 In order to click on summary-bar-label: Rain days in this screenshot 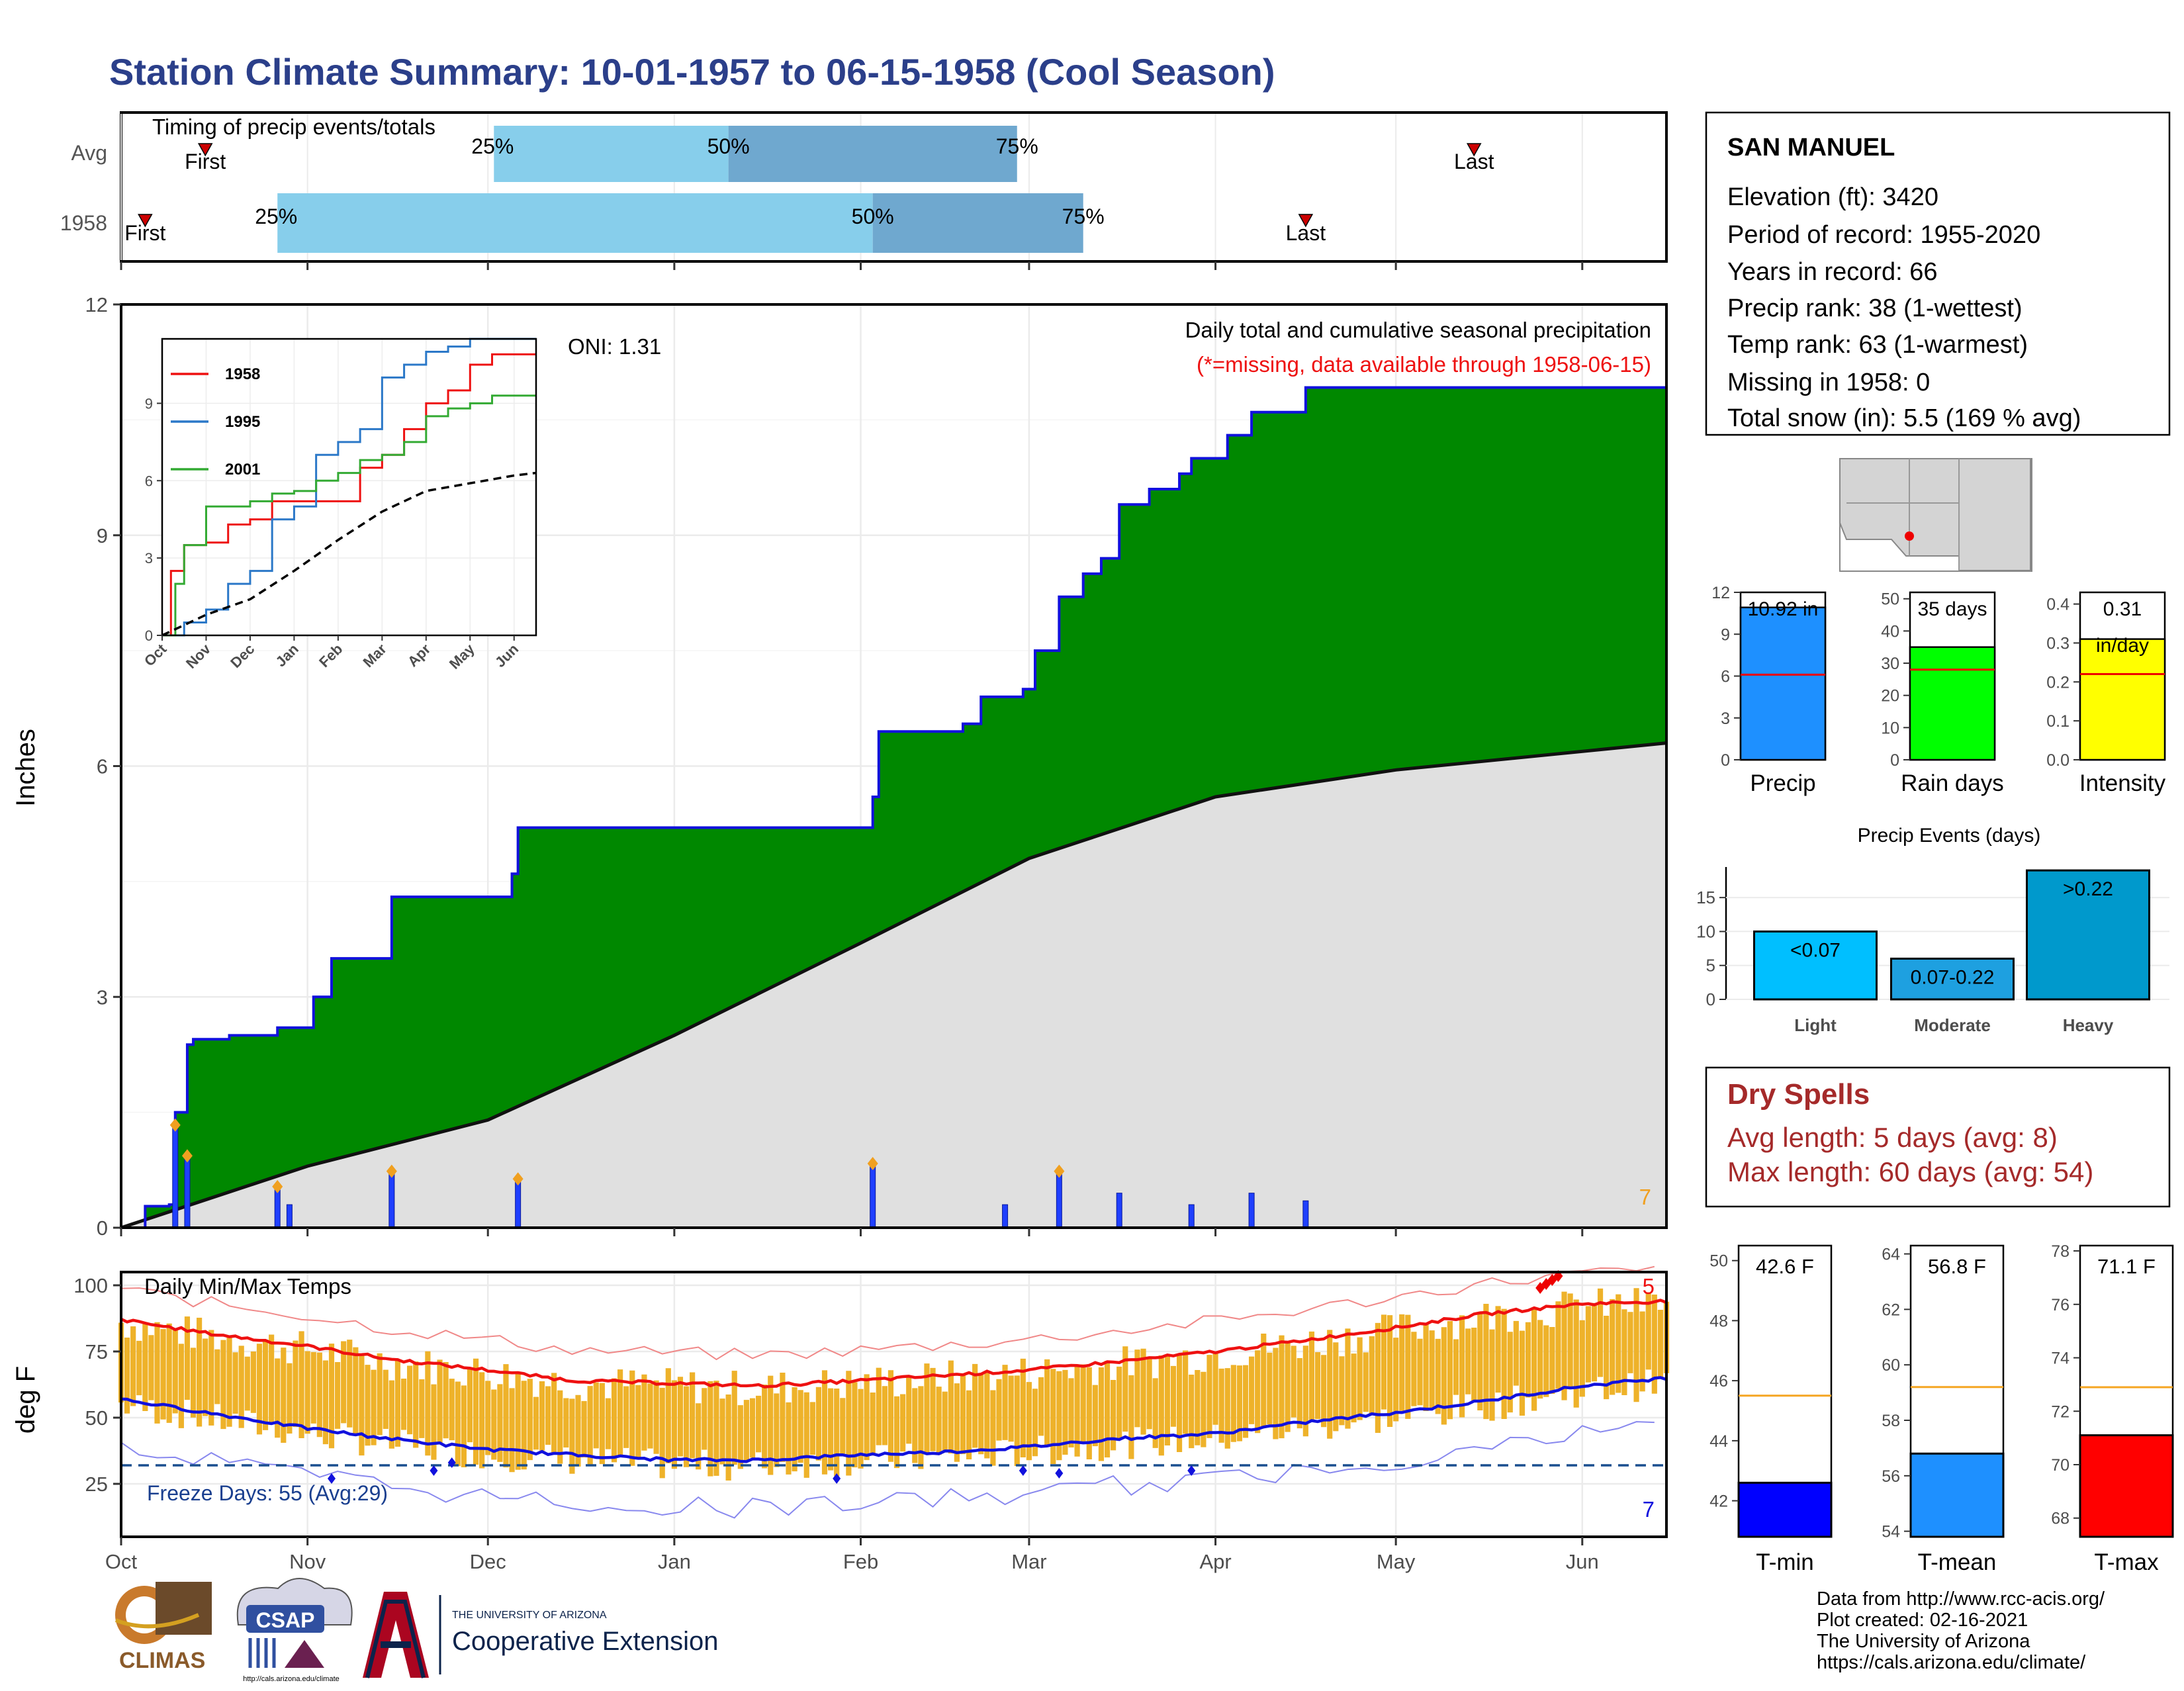, I will do `click(1952, 783)`.